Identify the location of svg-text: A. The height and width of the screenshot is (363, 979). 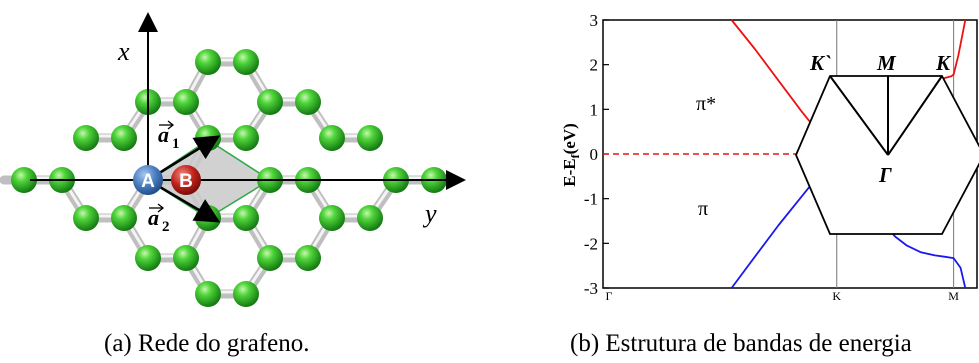
(148, 181).